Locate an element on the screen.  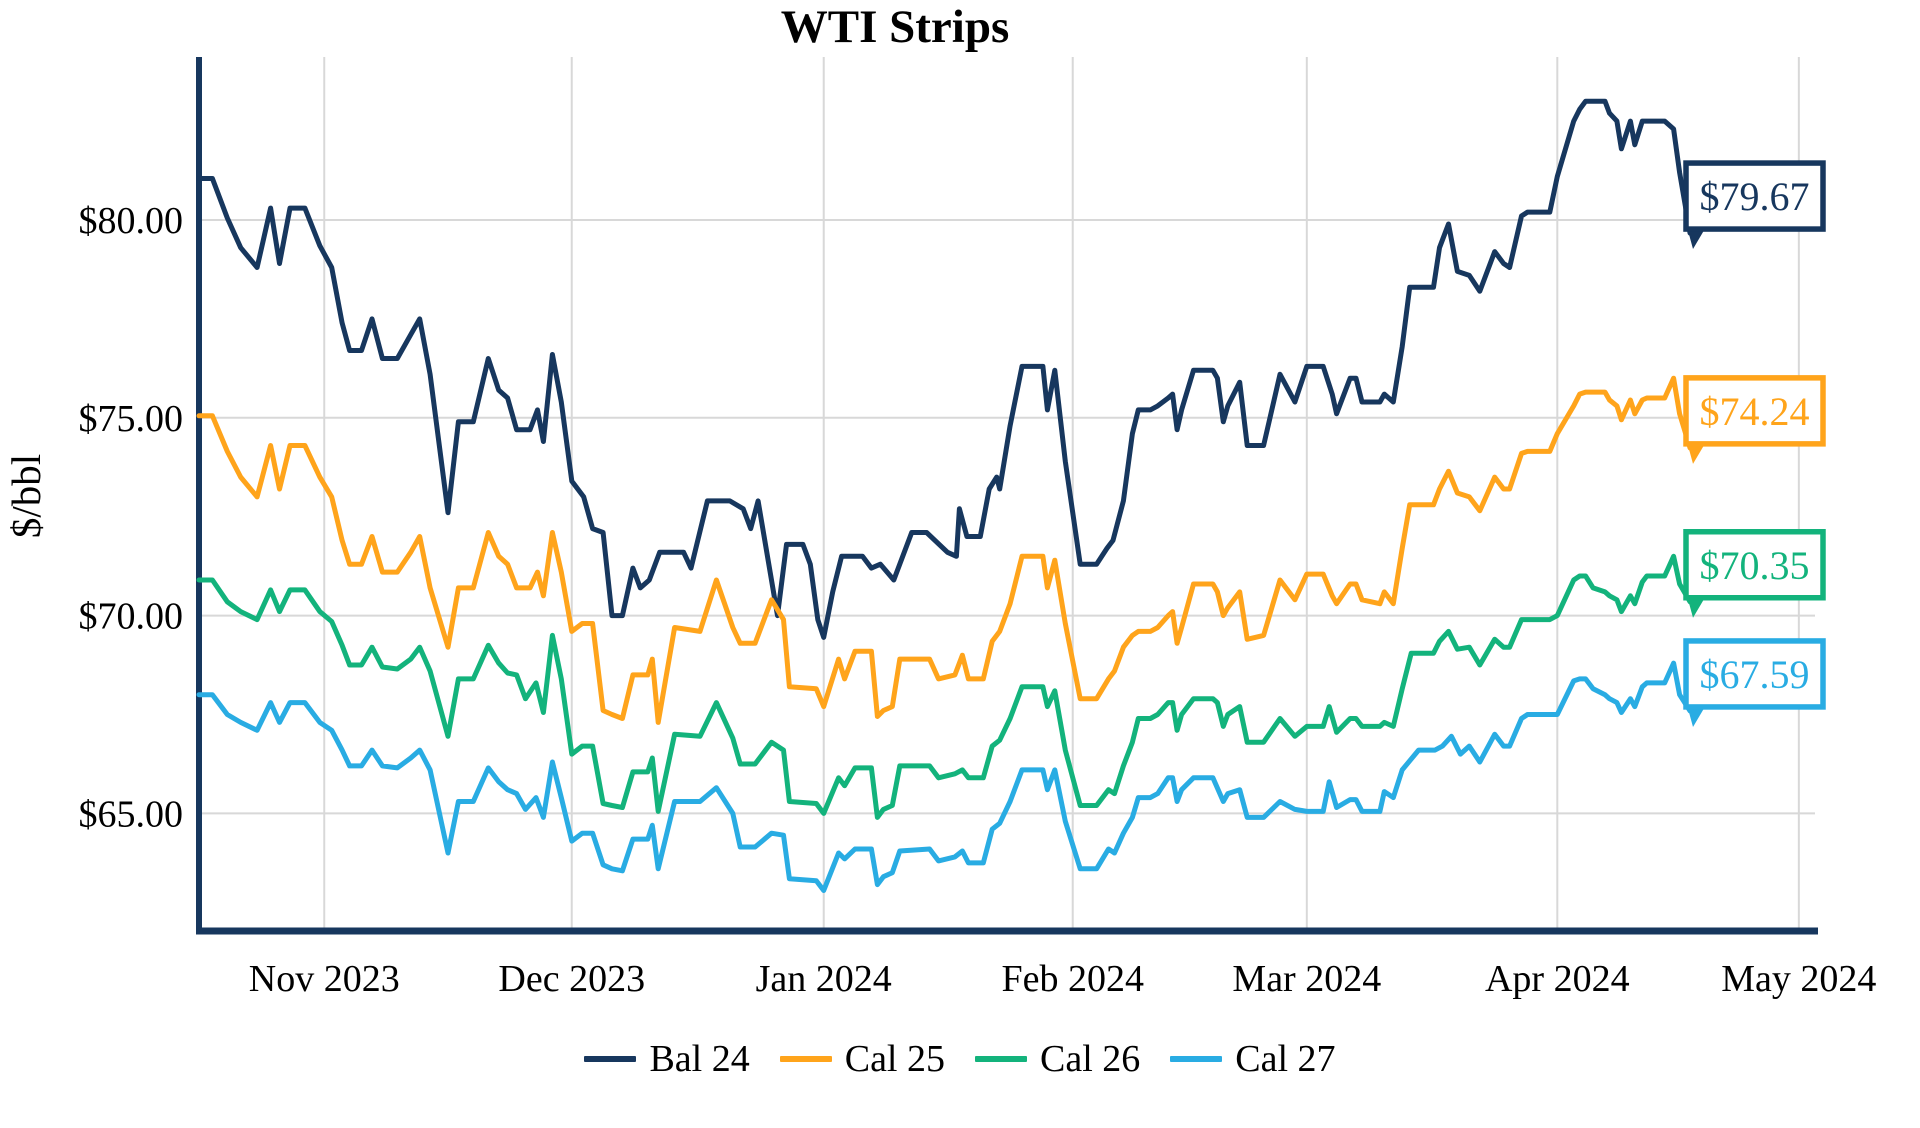
legend-label: Cal 27 is located at coordinates (1285, 1059).